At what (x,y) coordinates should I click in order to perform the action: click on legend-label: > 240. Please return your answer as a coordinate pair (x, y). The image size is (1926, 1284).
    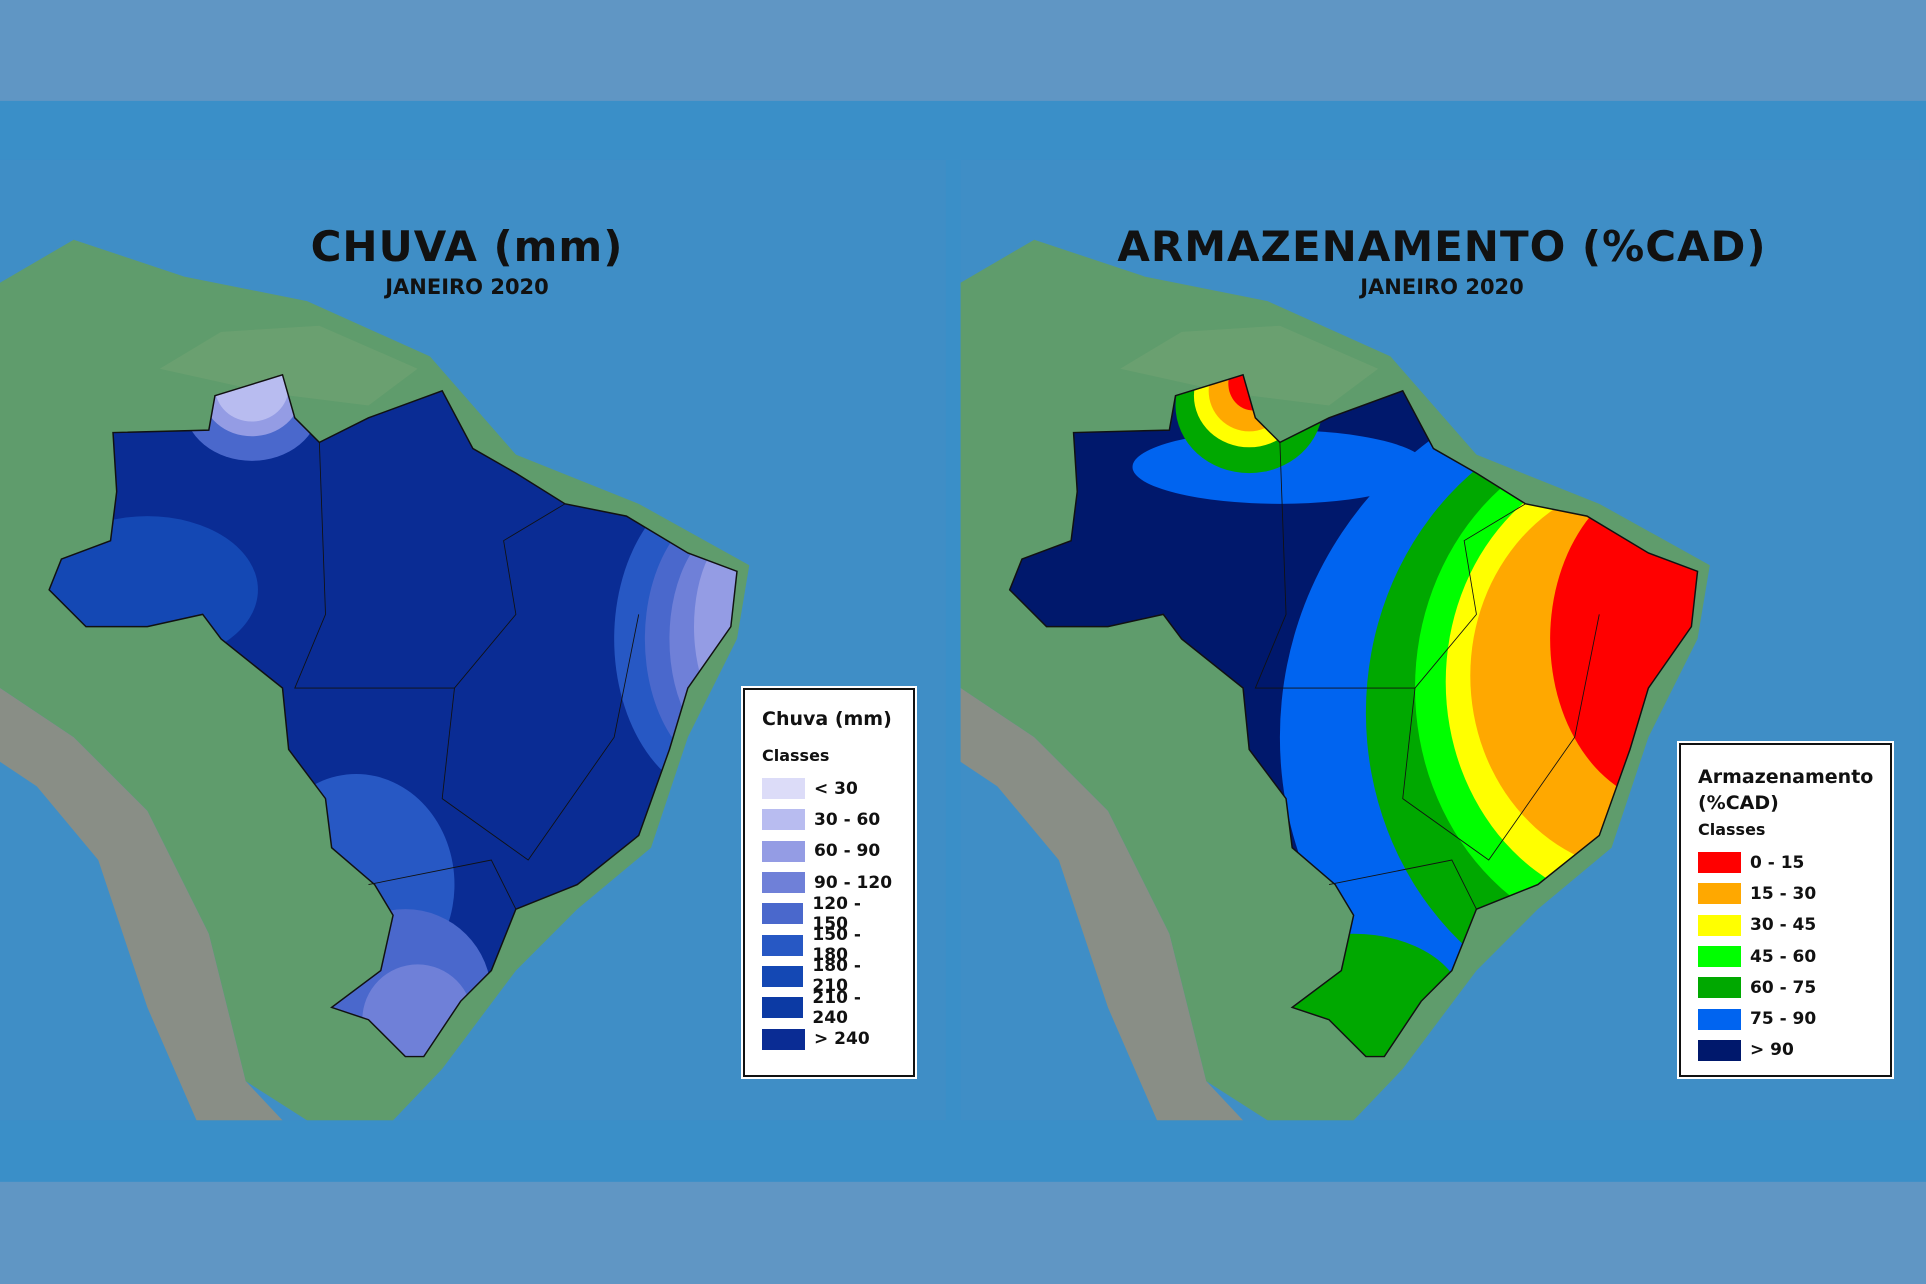
    Looking at the image, I should click on (842, 1039).